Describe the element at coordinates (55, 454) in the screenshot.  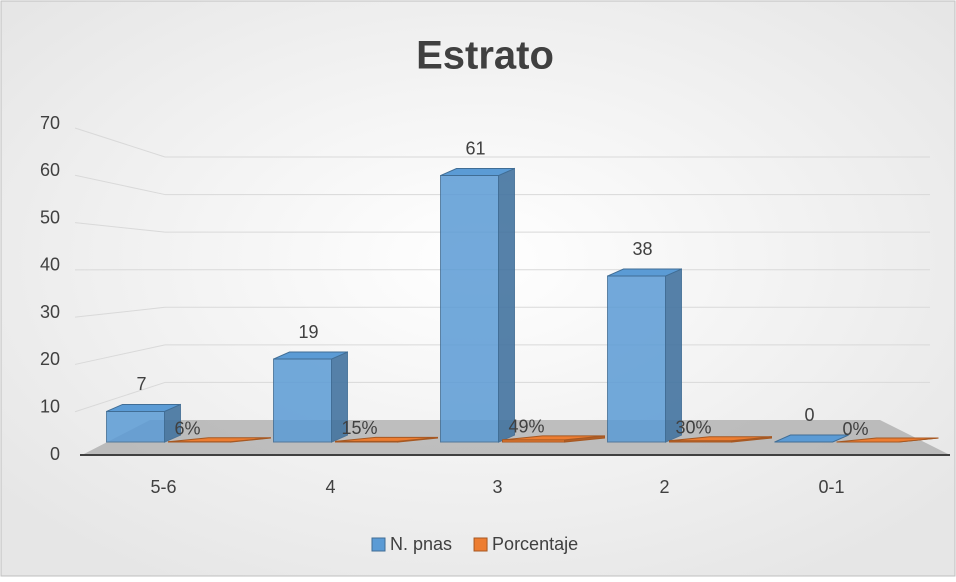
I see `y-tick-label: 0` at that location.